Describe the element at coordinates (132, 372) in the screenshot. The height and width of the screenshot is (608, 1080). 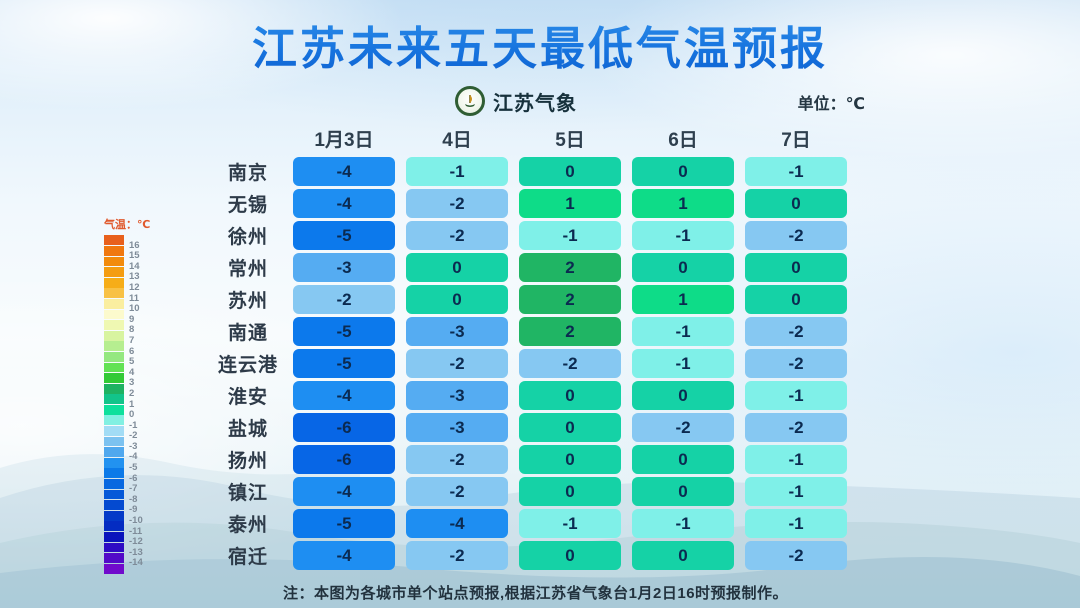
I see `legend-tick-label: 4` at that location.